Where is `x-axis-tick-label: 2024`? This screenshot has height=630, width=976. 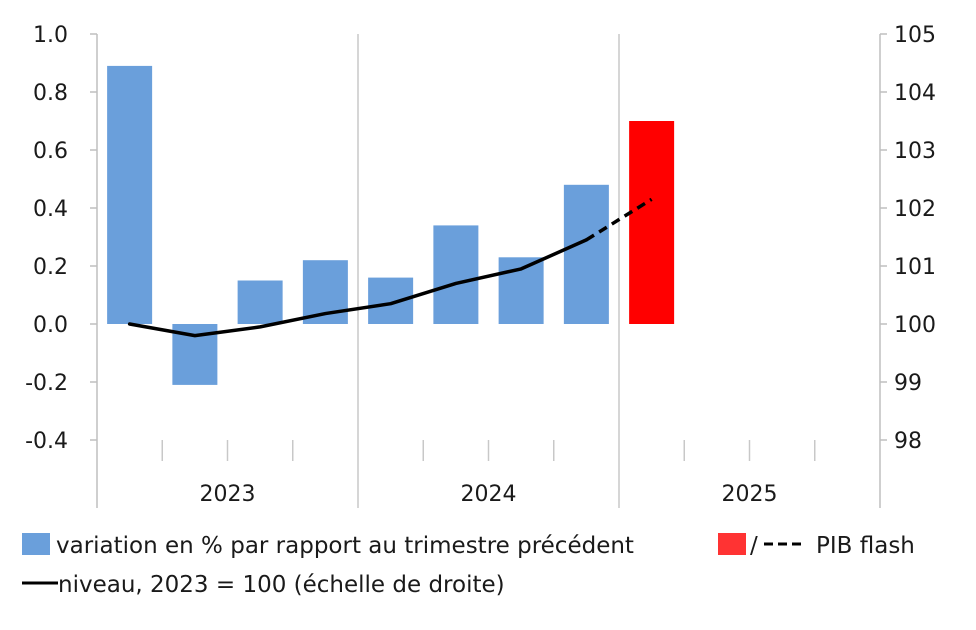 x-axis-tick-label: 2024 is located at coordinates (489, 494).